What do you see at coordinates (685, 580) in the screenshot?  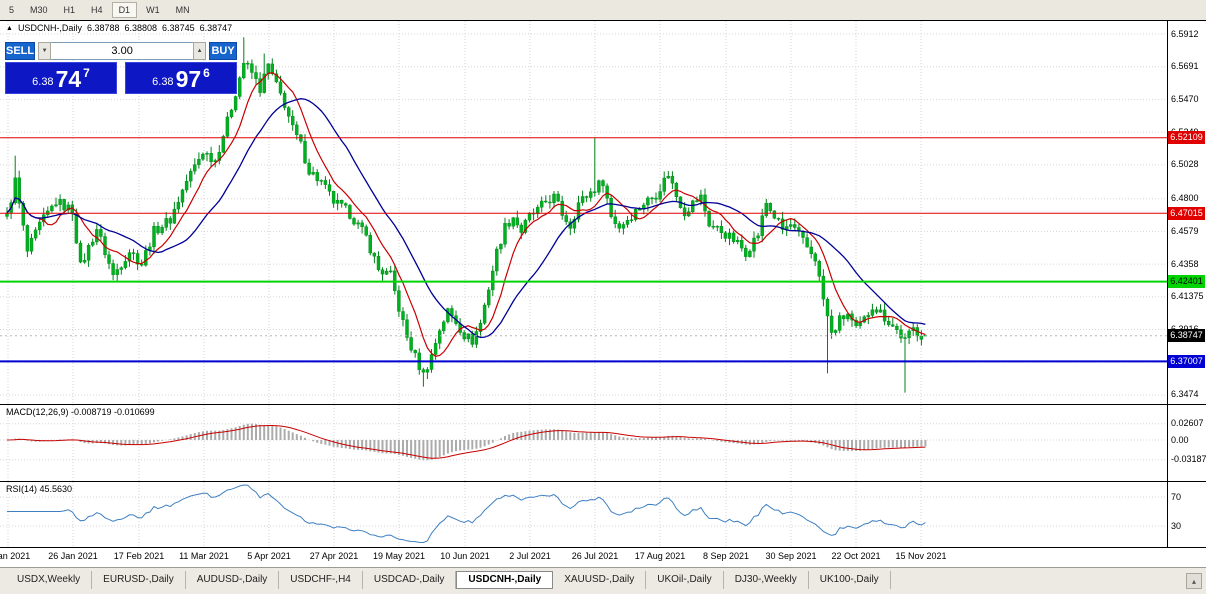 I see `chart-tab: UKOil-,Daily` at bounding box center [685, 580].